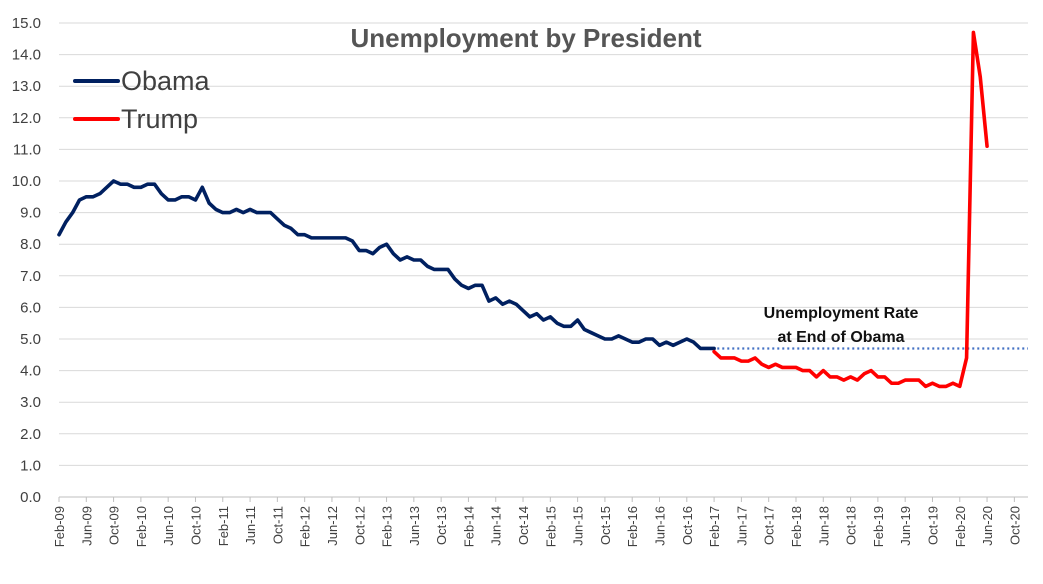 This screenshot has height=584, width=1043. Describe the element at coordinates (632, 526) in the screenshot. I see `x-tick-label: Feb-16` at that location.